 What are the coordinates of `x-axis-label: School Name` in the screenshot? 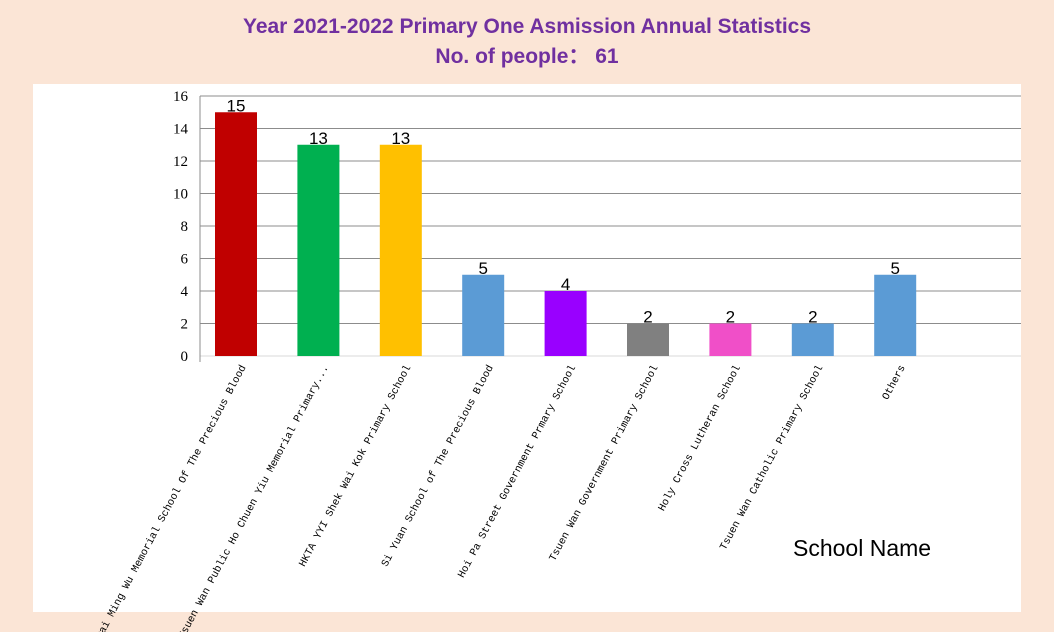 It's located at (862, 548).